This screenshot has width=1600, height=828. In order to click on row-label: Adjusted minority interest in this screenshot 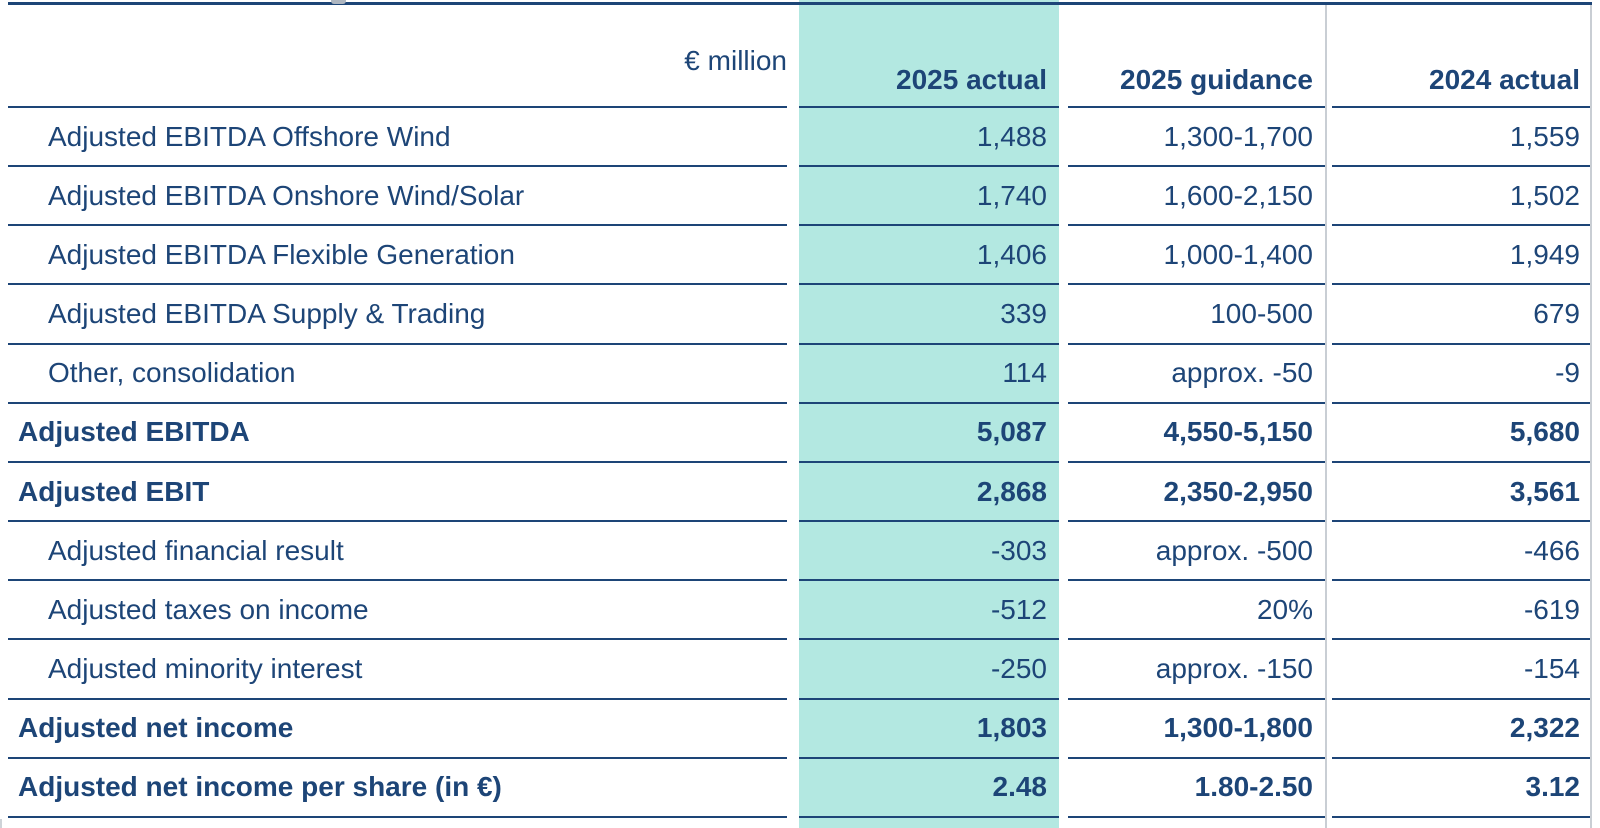, I will do `click(397, 670)`.